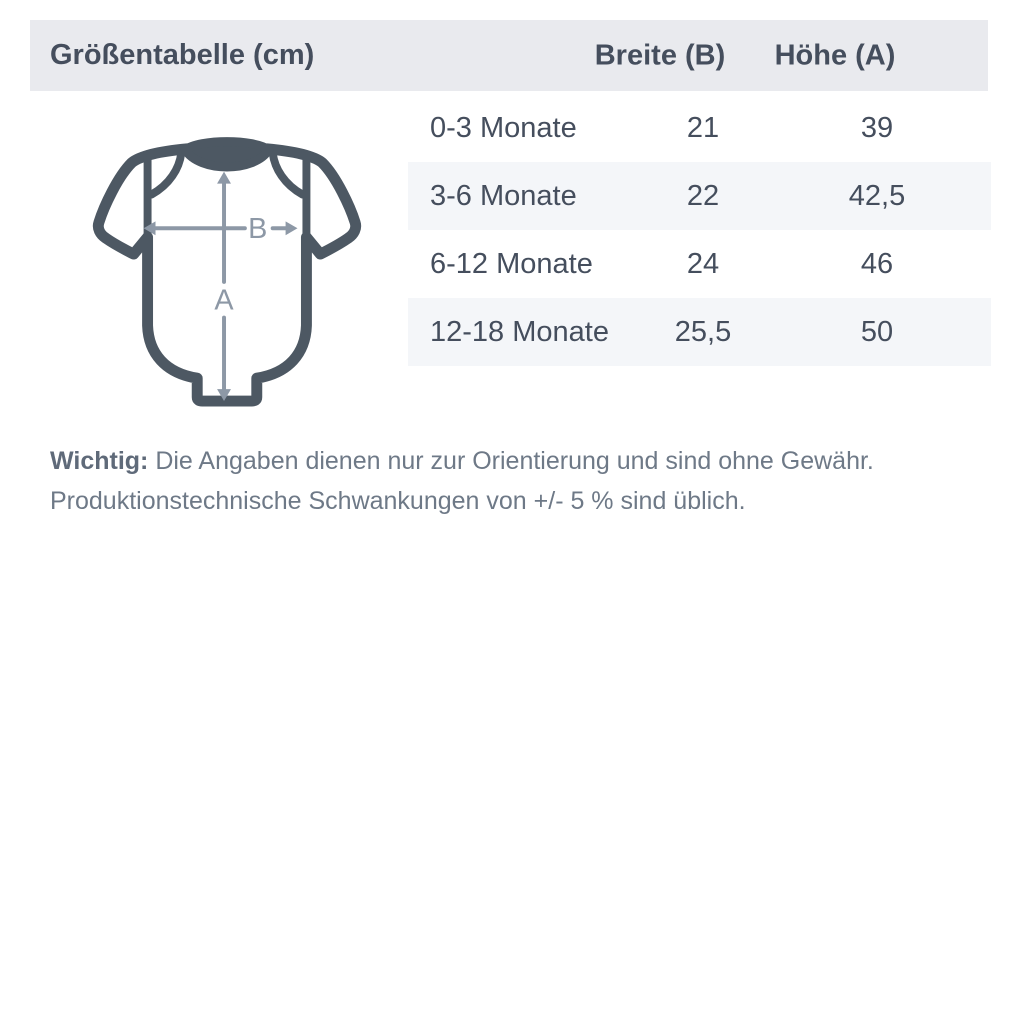 The image size is (1024, 1024). I want to click on table-row: 3-6 Monate 22 42,5, so click(699, 196).